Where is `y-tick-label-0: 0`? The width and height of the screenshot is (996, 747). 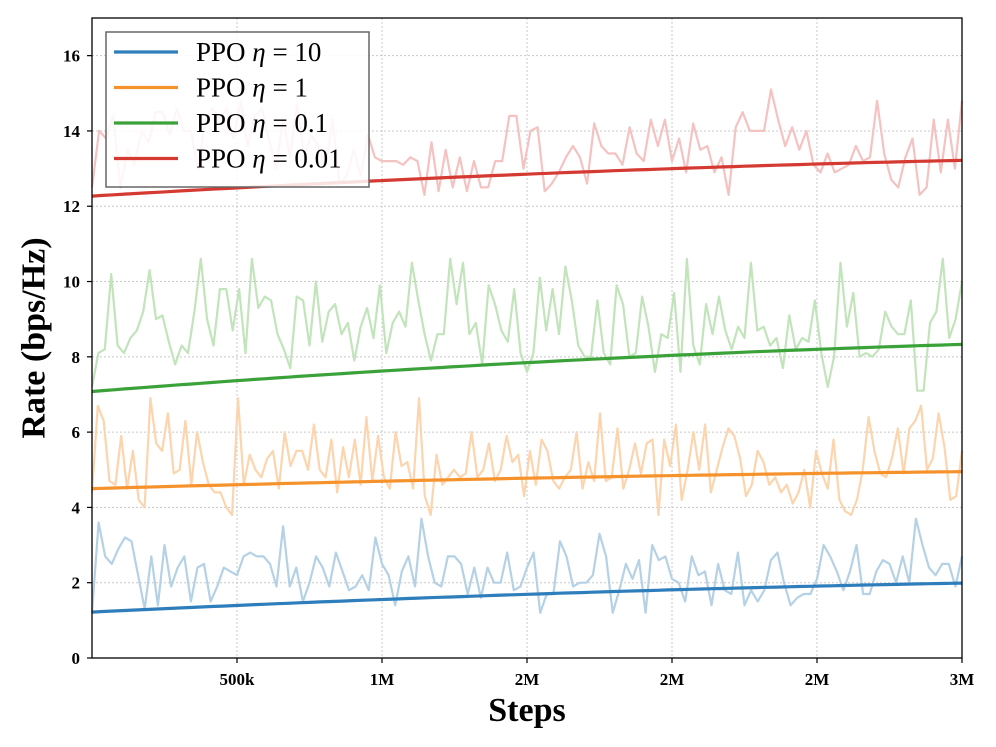 y-tick-label-0: 0 is located at coordinates (76, 658).